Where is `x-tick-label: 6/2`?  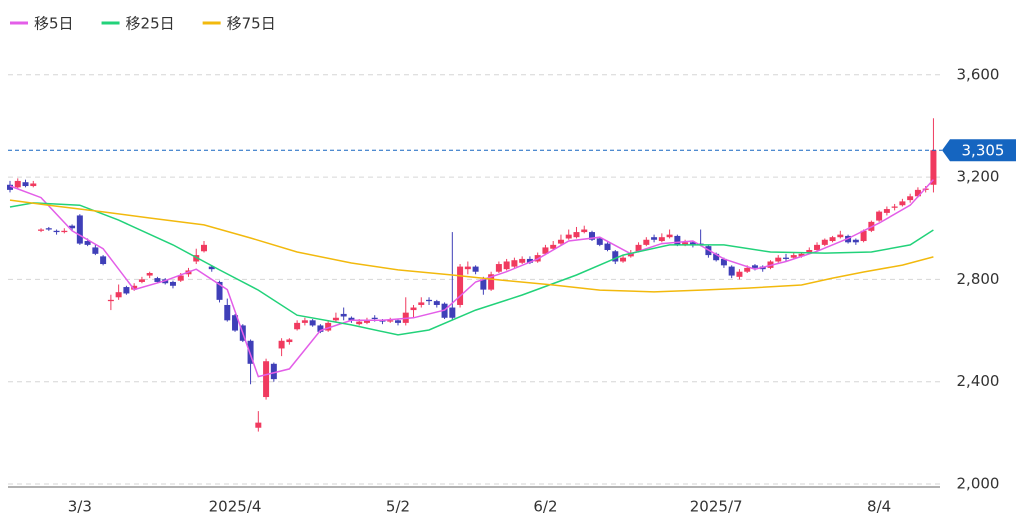
x-tick-label: 6/2 is located at coordinates (545, 507).